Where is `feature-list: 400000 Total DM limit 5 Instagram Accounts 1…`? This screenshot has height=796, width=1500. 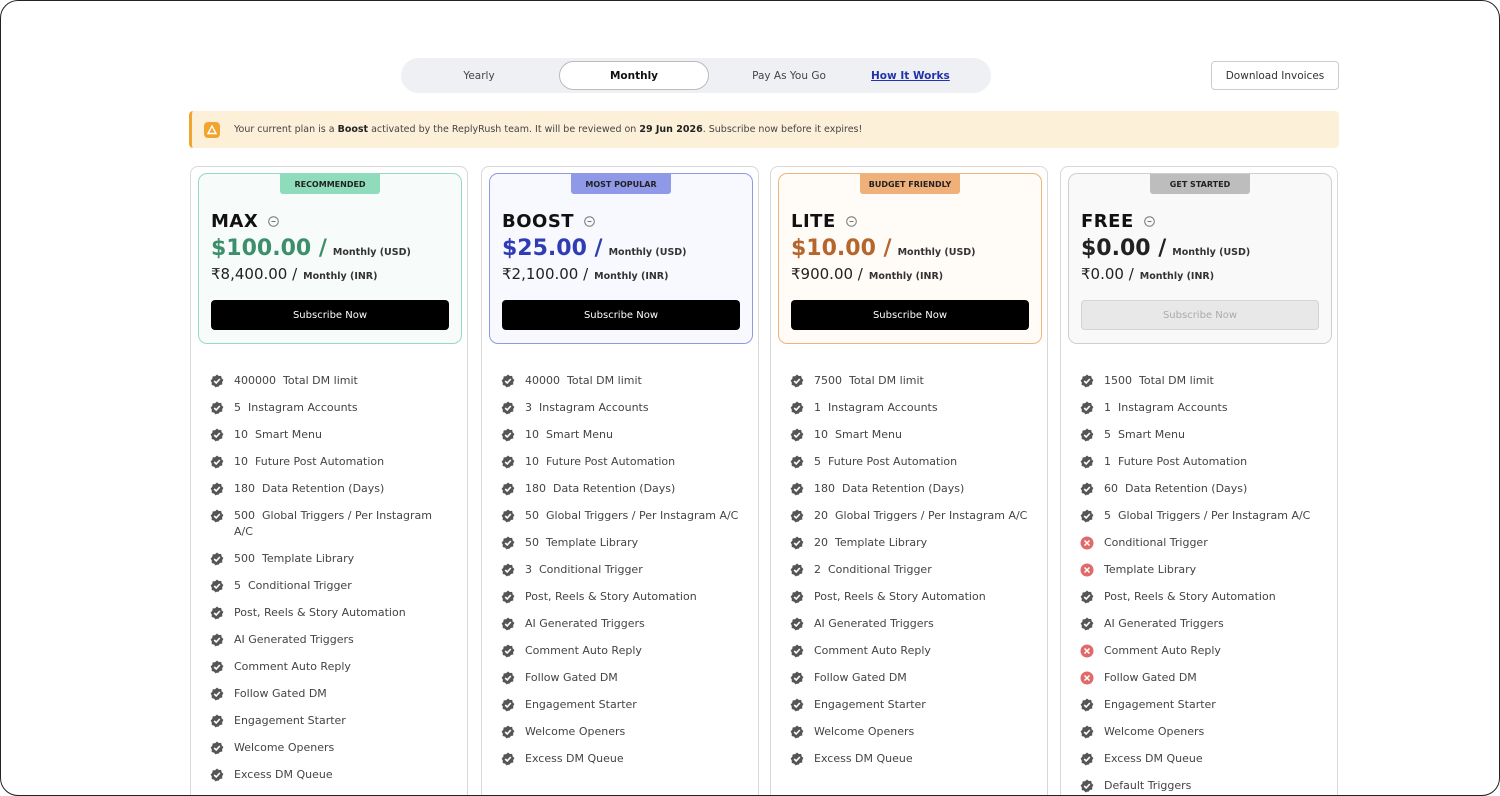 feature-list: 400000 Total DM limit 5 Instagram Accounts 1… is located at coordinates (330, 578).